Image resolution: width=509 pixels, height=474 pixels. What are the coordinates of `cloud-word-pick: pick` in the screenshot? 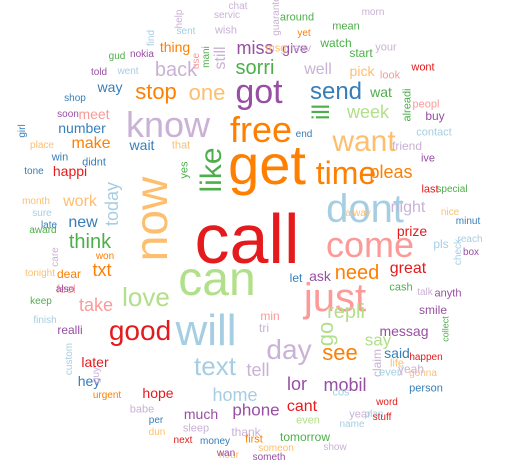 It's located at (362, 71).